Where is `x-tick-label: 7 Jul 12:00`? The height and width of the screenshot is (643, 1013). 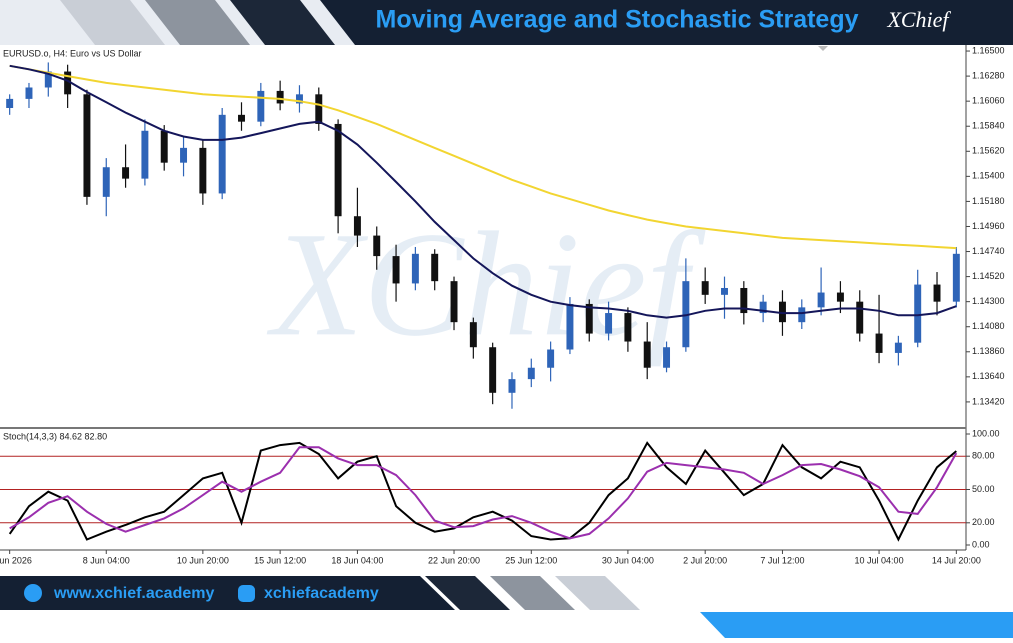
x-tick-label: 7 Jul 12:00 is located at coordinates (782, 560).